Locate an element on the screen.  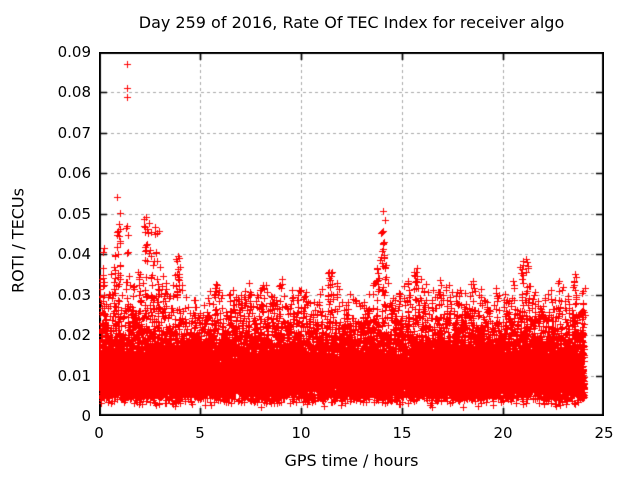
y-tick-label-6: 0.06 is located at coordinates (74, 173).